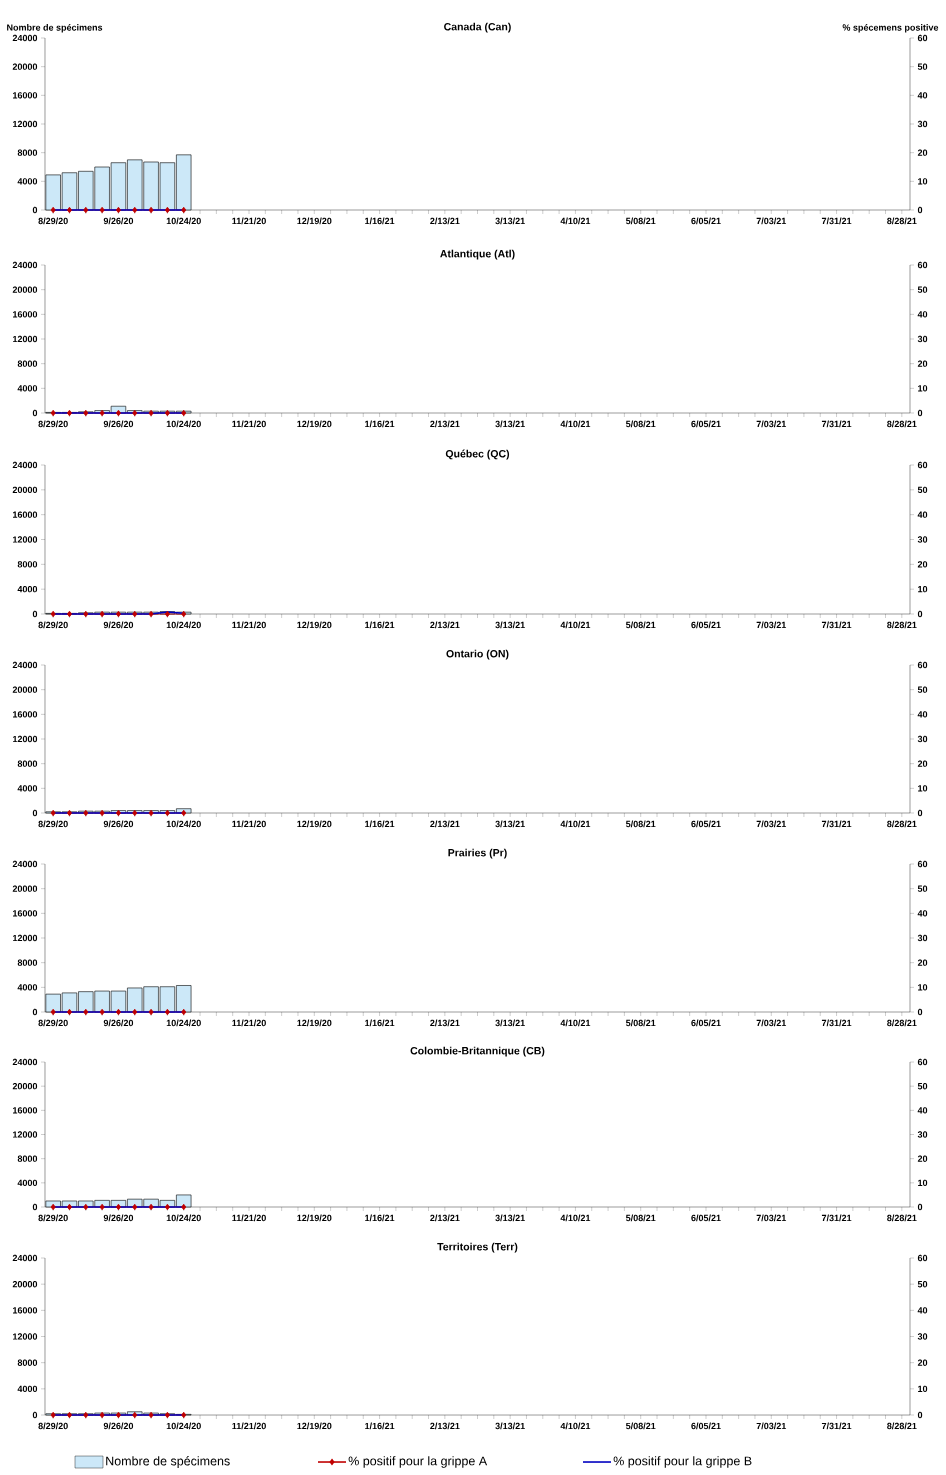 The image size is (946, 1475). I want to click on chart-title: Canada (Can), so click(477, 27).